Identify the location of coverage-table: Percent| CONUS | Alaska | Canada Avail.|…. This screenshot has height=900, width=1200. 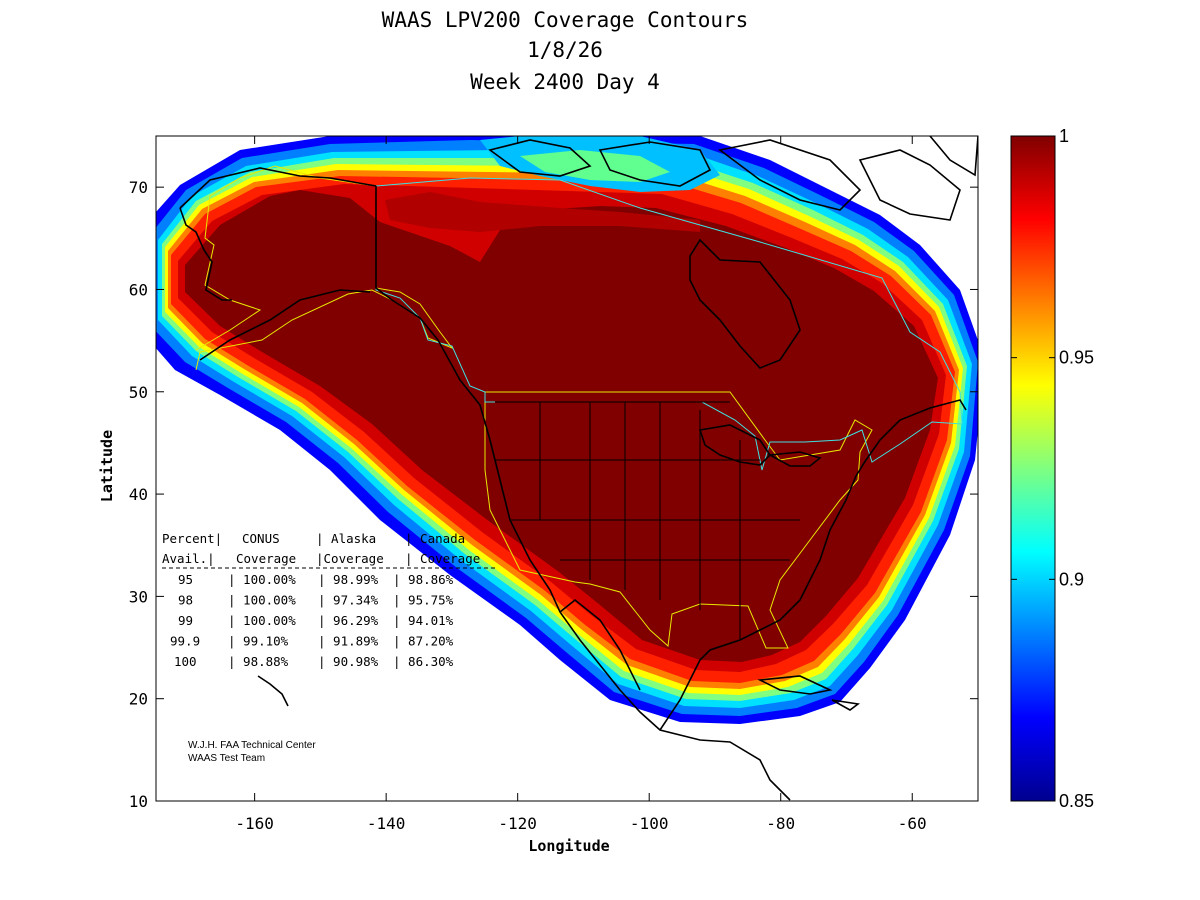
(330, 600).